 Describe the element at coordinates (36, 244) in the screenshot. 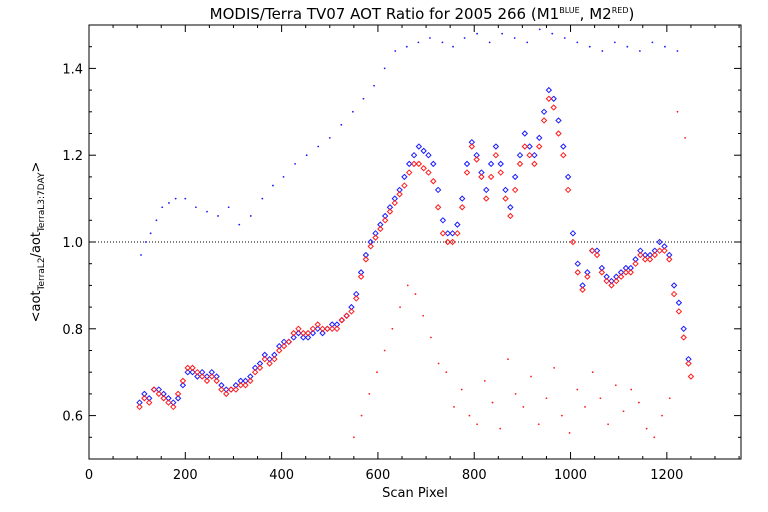

I see `y-label-slash: /aot` at that location.